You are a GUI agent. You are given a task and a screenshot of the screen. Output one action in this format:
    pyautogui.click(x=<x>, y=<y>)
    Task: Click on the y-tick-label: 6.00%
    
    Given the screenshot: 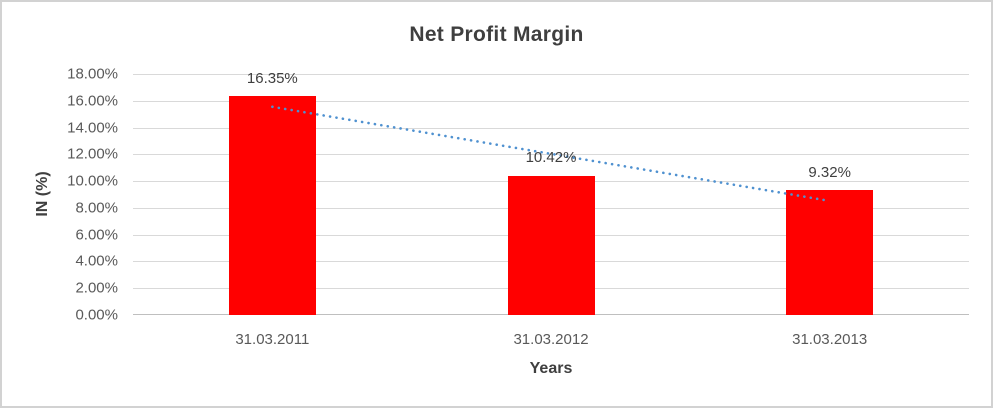 What is the action you would take?
    pyautogui.click(x=96, y=235)
    